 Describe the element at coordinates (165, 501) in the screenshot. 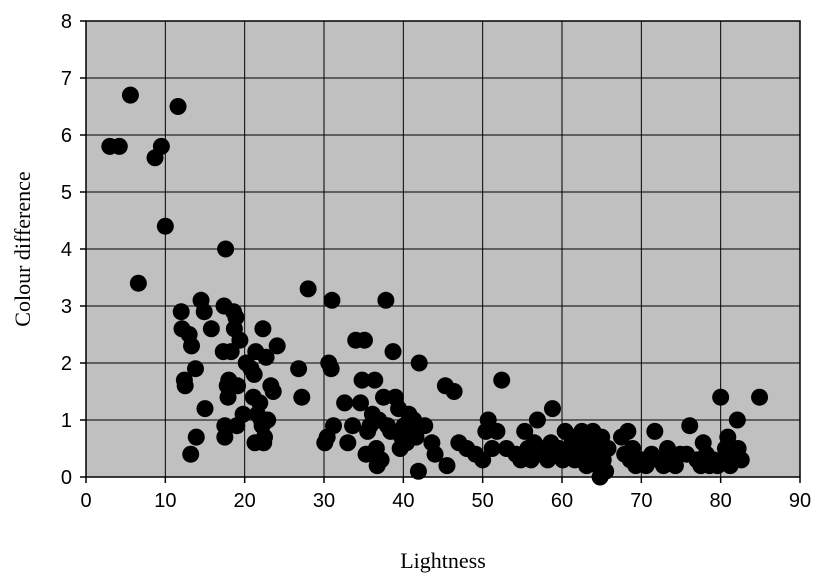

I see `x-tick-label: 10` at that location.